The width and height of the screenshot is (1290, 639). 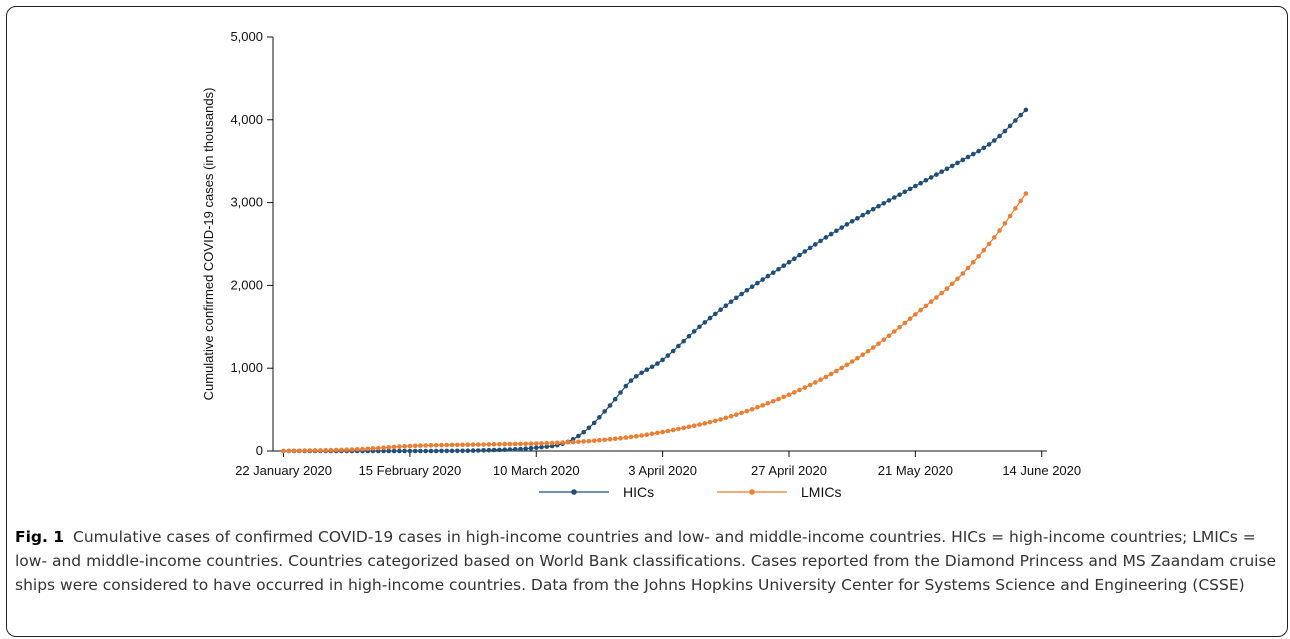 What do you see at coordinates (574, 492) in the screenshot?
I see `legend-marker-hics` at bounding box center [574, 492].